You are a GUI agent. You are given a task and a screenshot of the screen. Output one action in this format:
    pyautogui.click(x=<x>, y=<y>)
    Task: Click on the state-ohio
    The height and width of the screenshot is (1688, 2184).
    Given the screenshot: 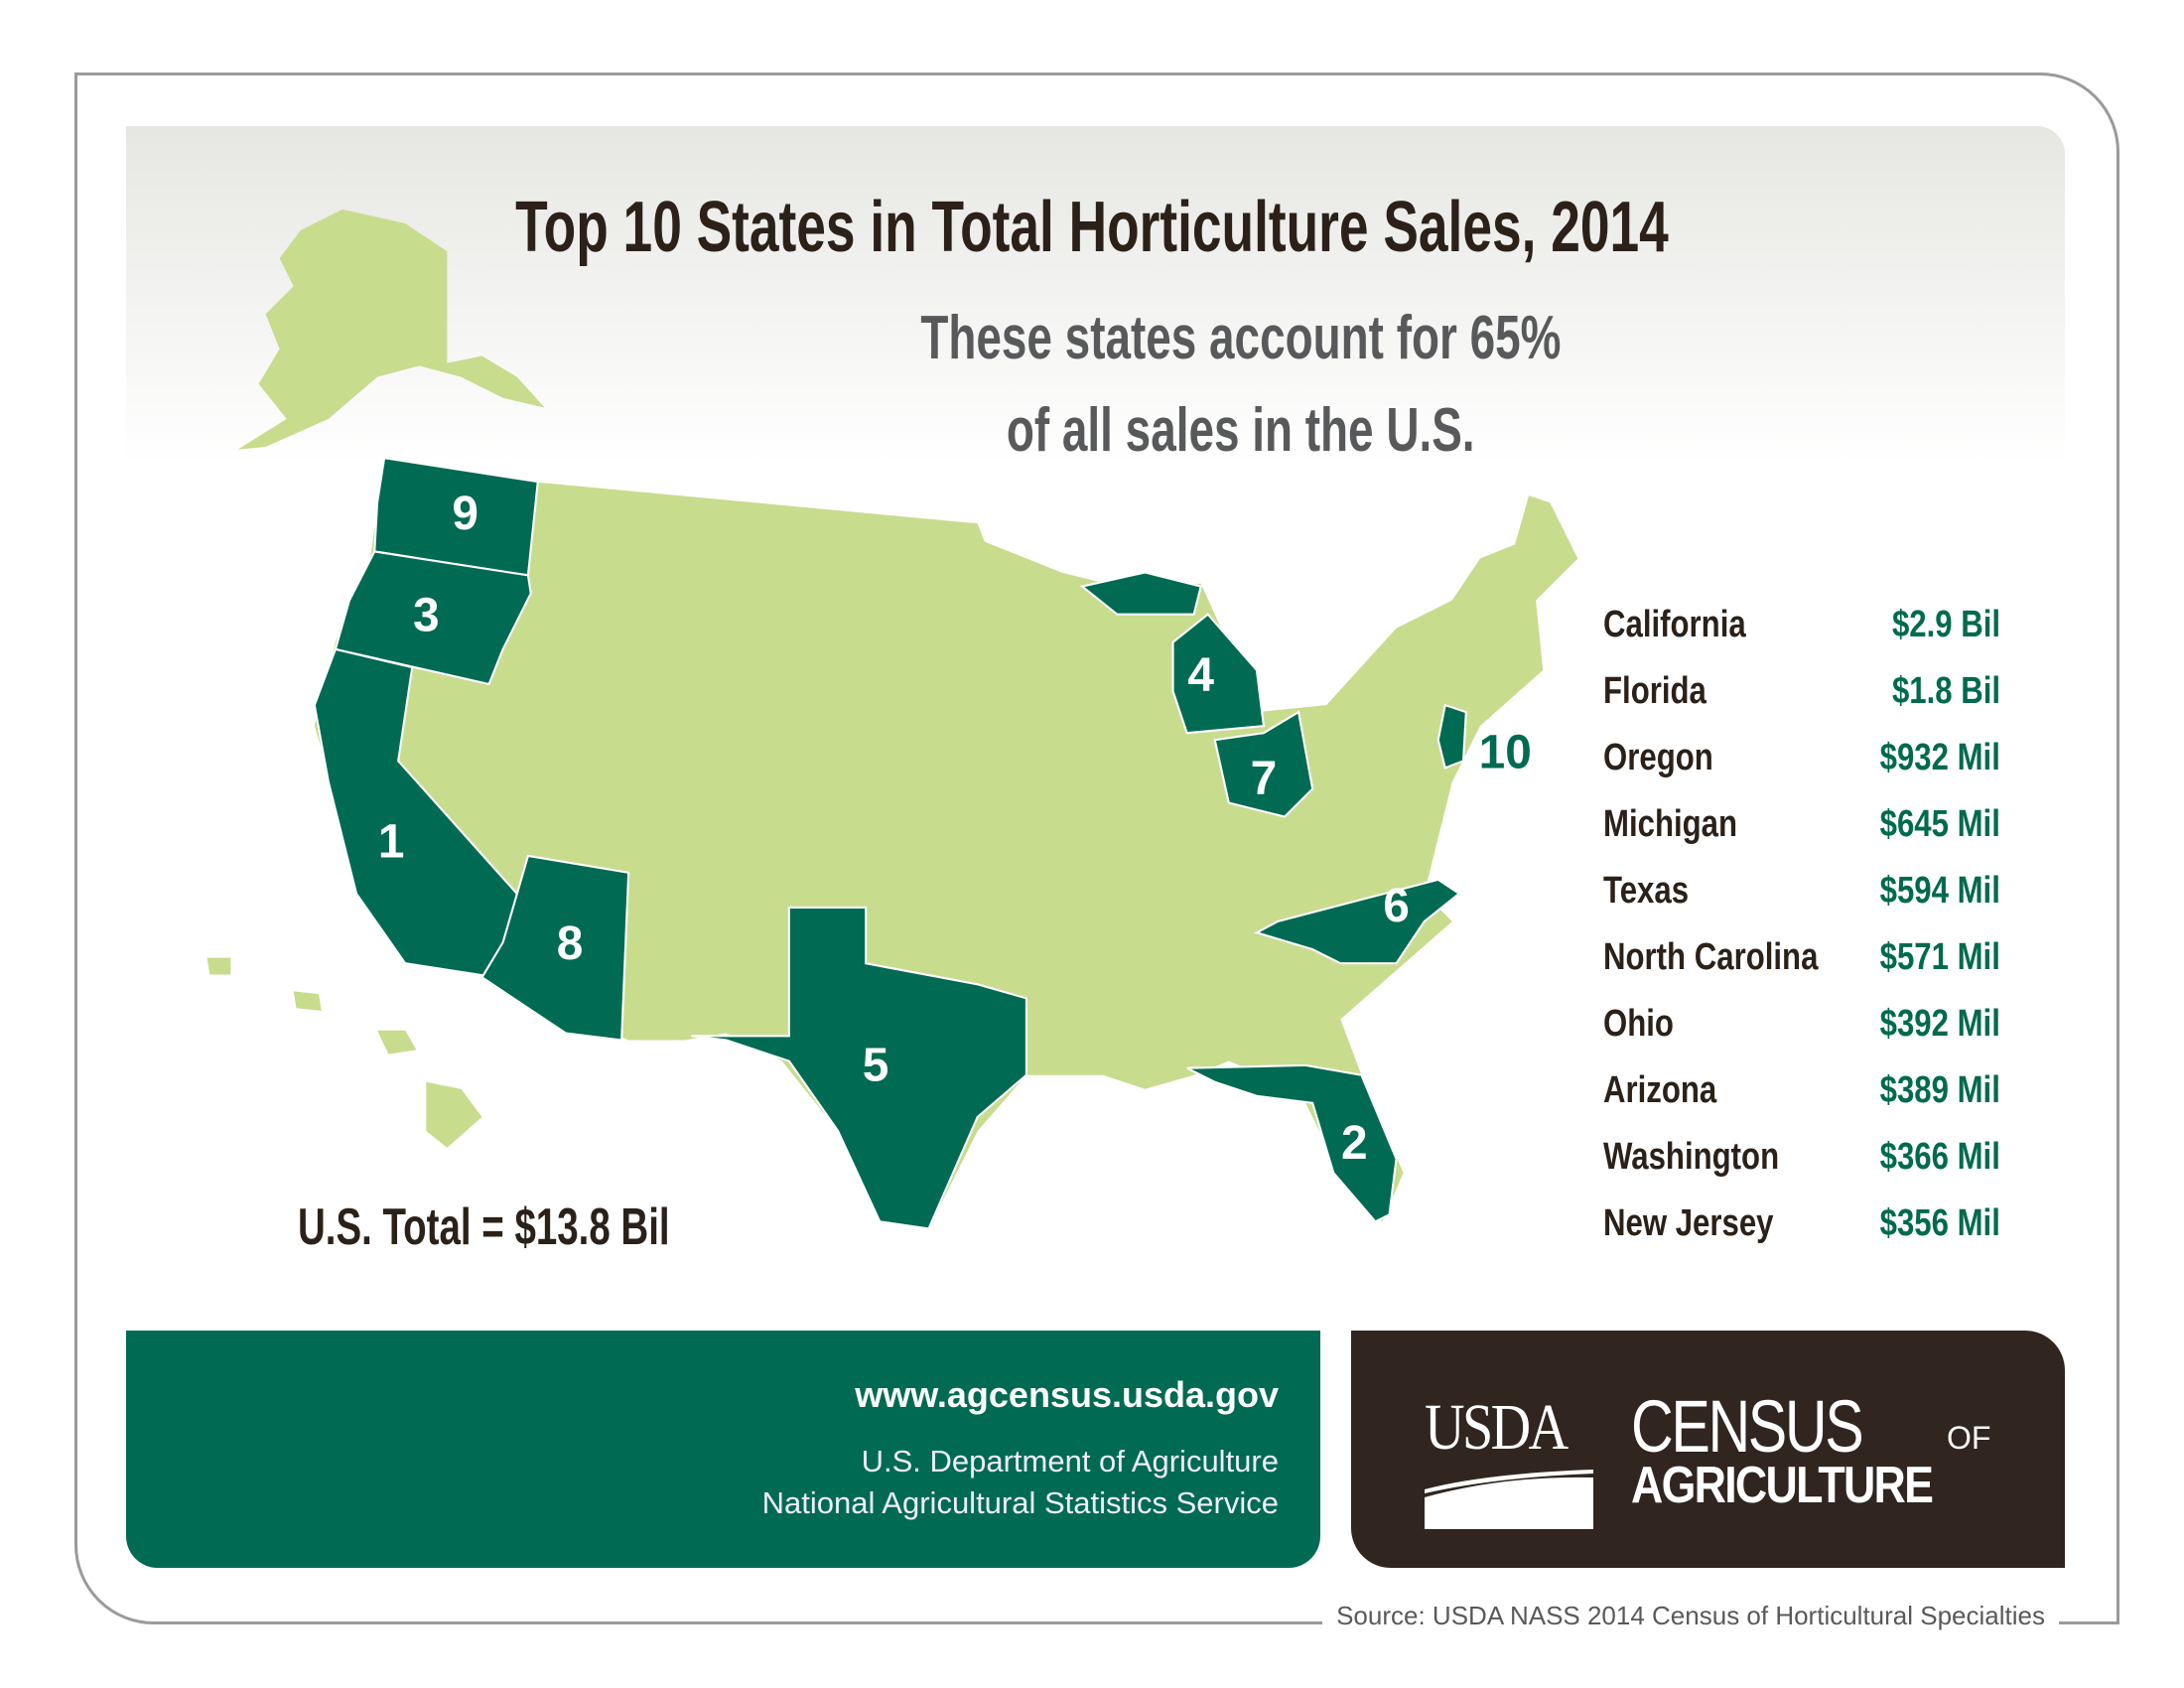 What is the action you would take?
    pyautogui.click(x=1263, y=764)
    